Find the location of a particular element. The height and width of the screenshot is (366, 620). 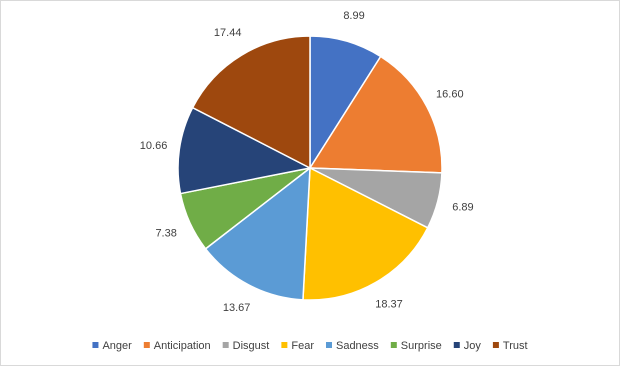

legend-label: Disgust is located at coordinates (251, 346).